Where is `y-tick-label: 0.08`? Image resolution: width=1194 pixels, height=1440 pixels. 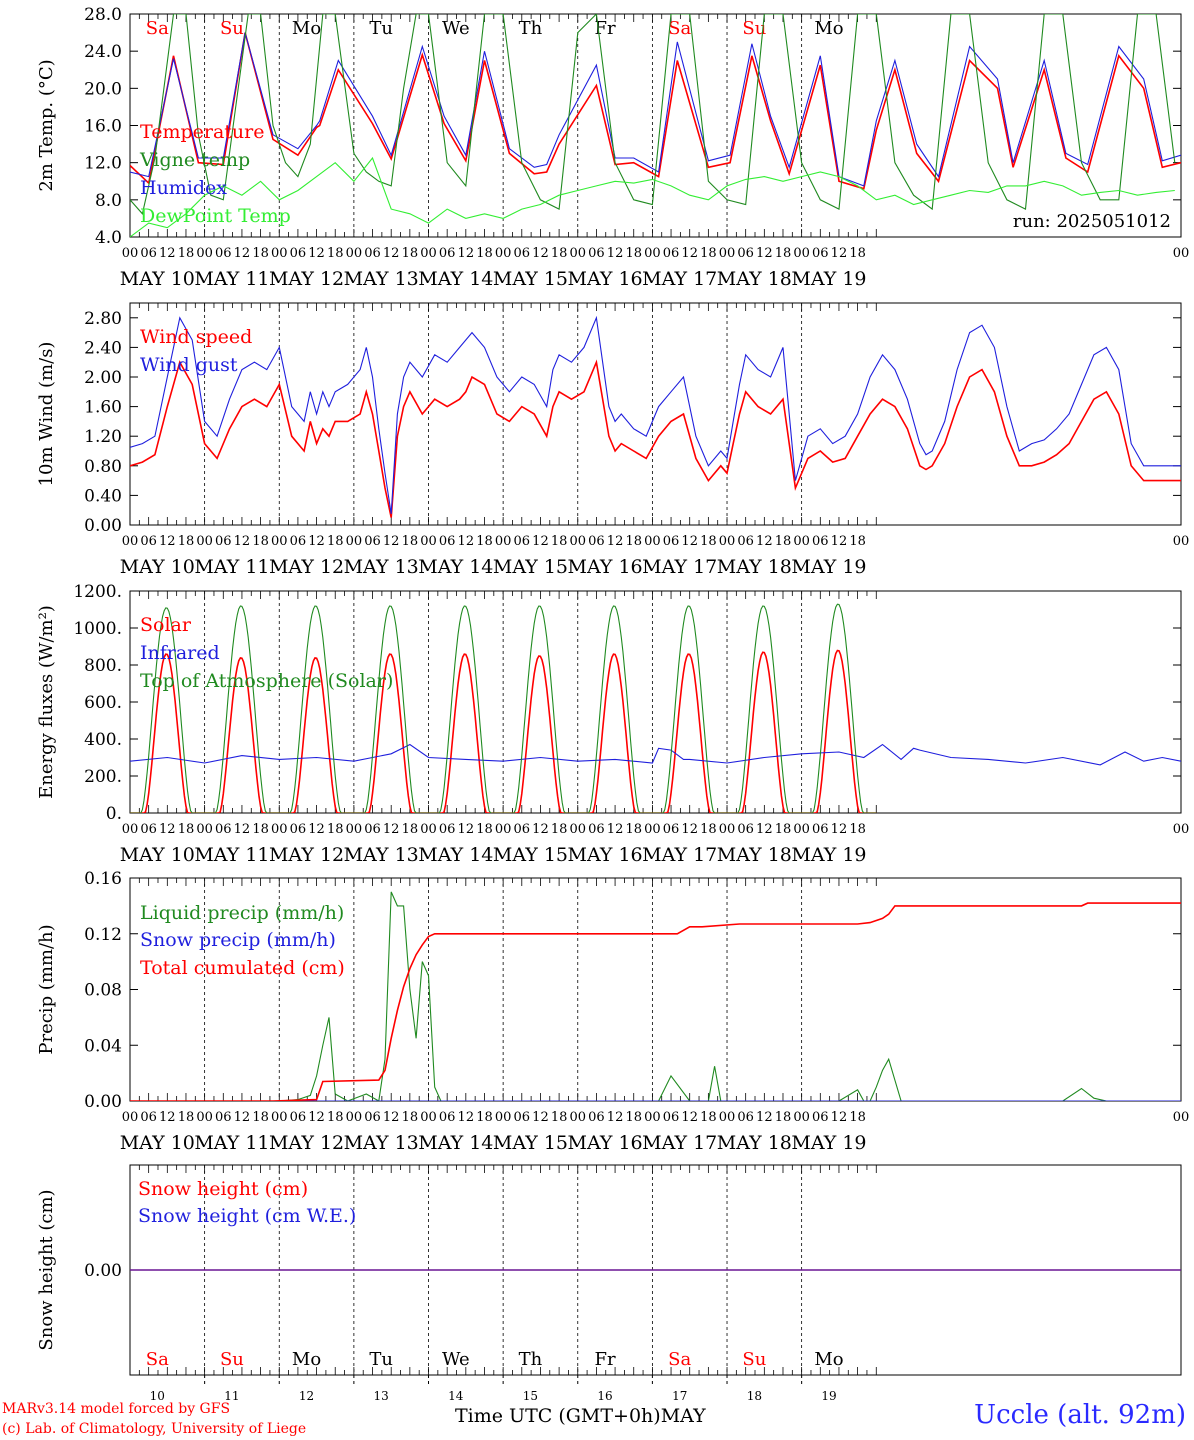
y-tick-label: 0.08 is located at coordinates (103, 991).